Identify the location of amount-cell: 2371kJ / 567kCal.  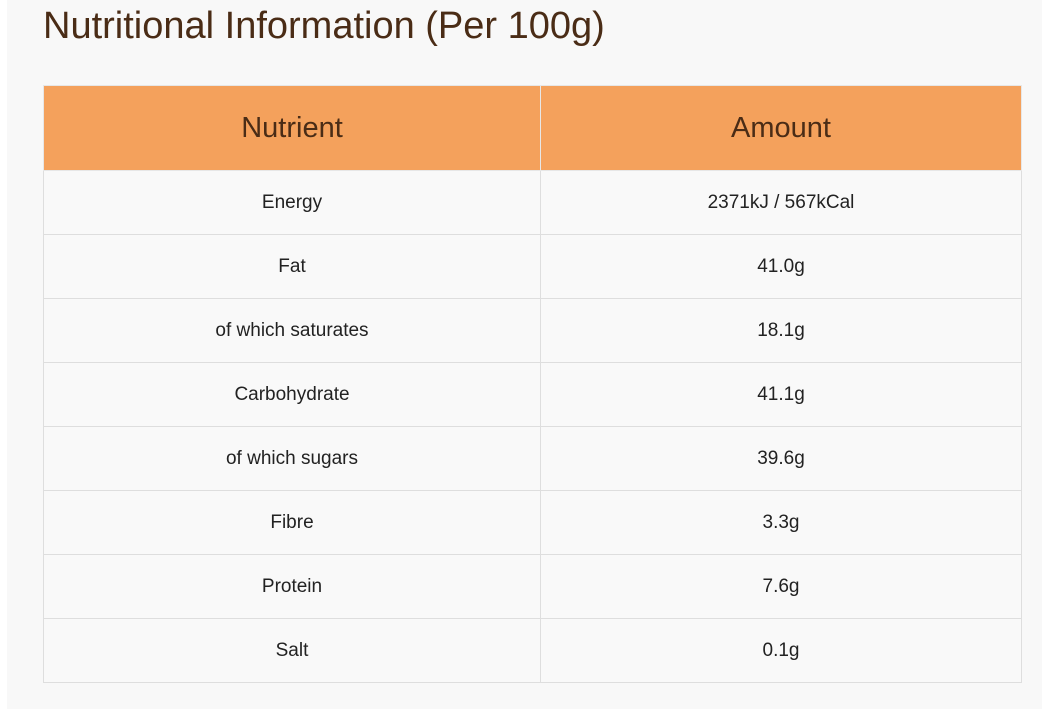
(781, 202).